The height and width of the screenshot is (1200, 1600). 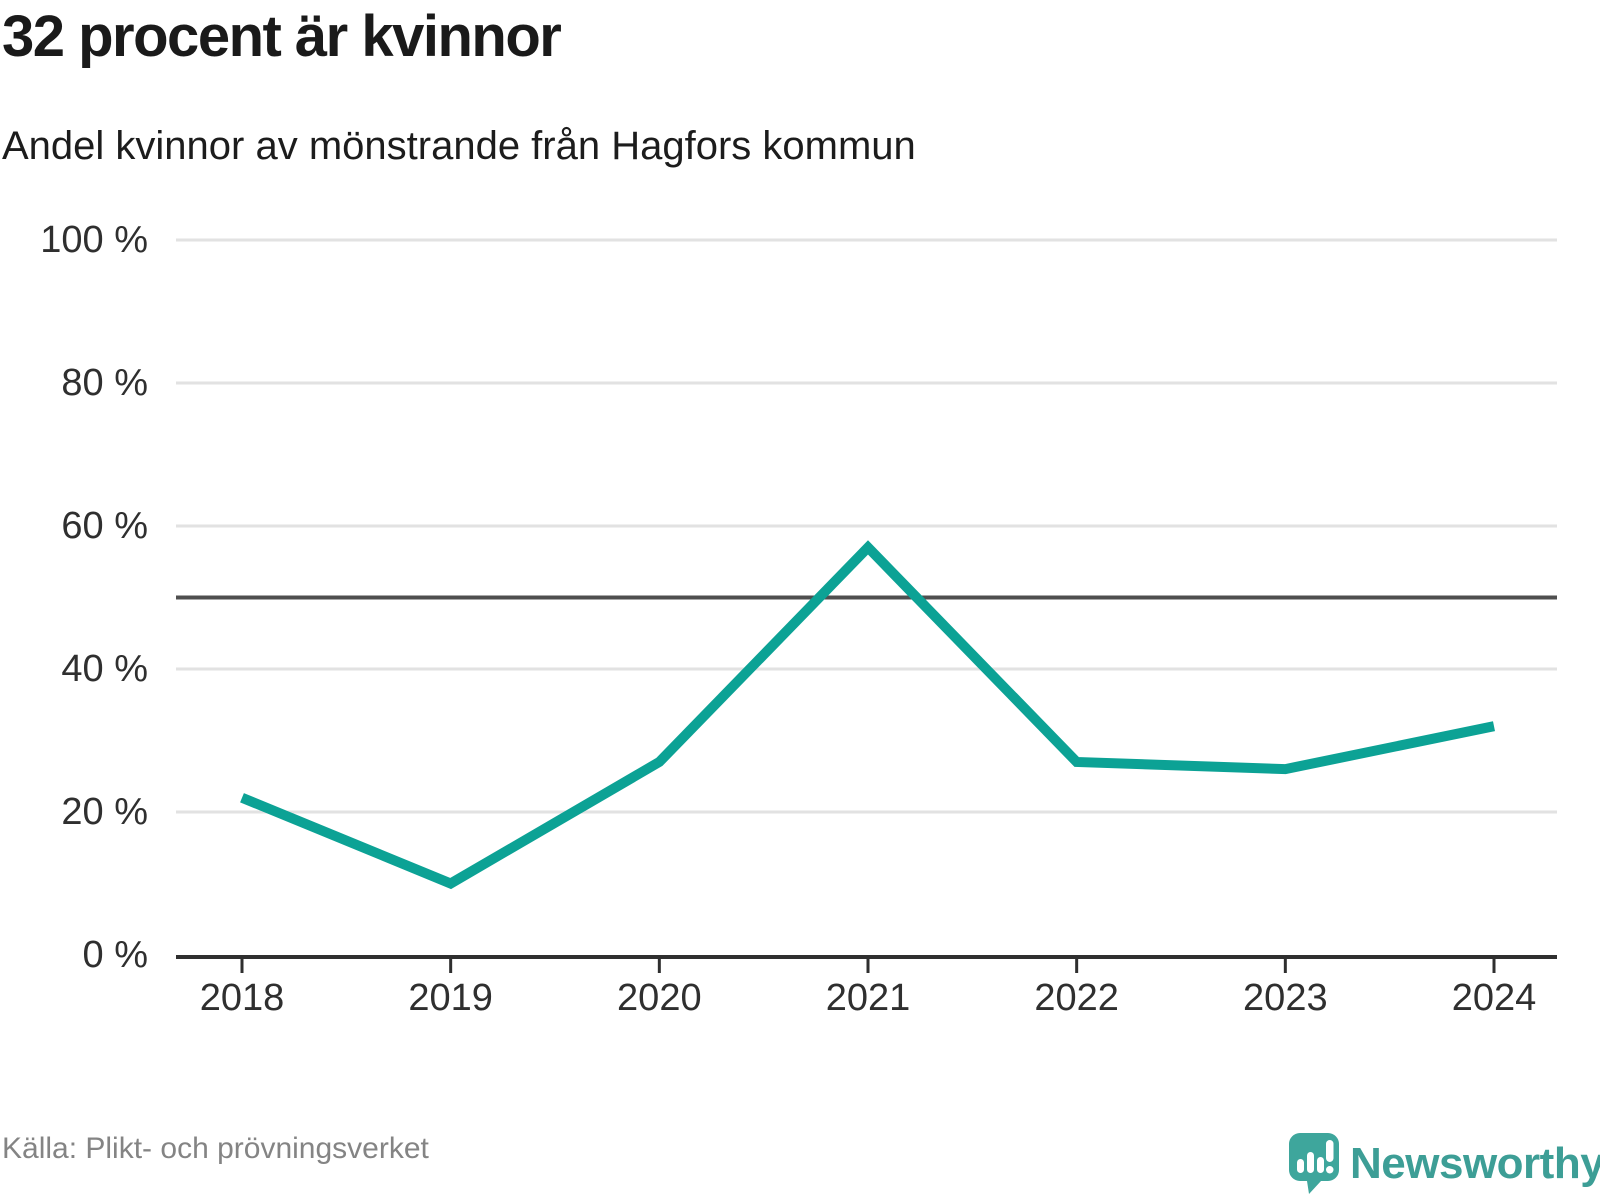 I want to click on x-axis-label: 2021, so click(x=868, y=998).